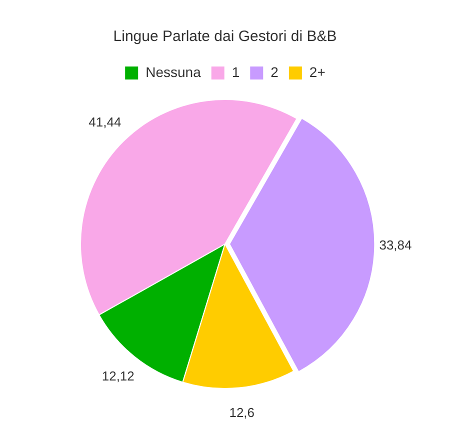 This screenshot has height=439, width=450. What do you see at coordinates (118, 376) in the screenshot?
I see `data-label: 12,12` at bounding box center [118, 376].